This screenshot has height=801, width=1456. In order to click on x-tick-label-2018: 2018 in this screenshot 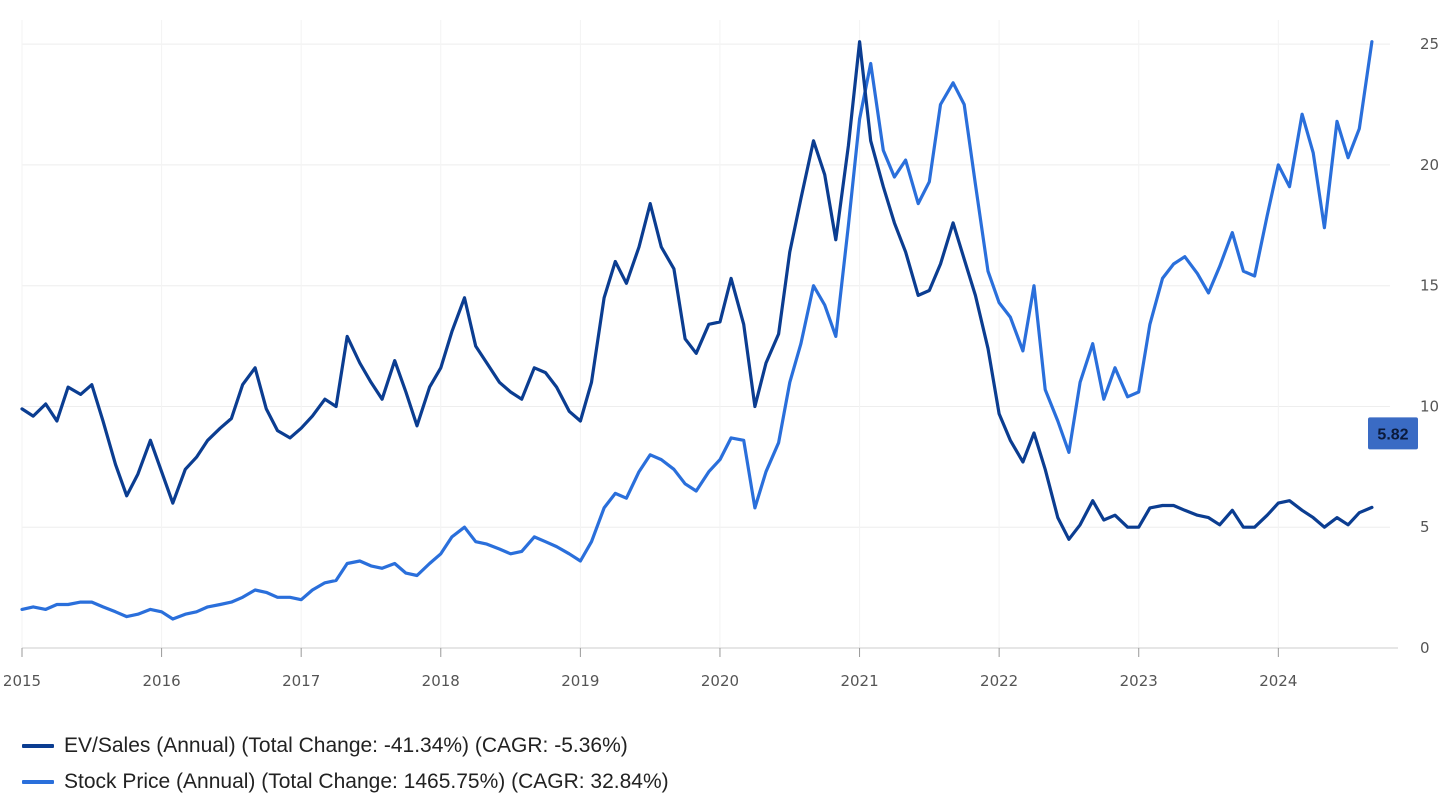, I will do `click(441, 681)`.